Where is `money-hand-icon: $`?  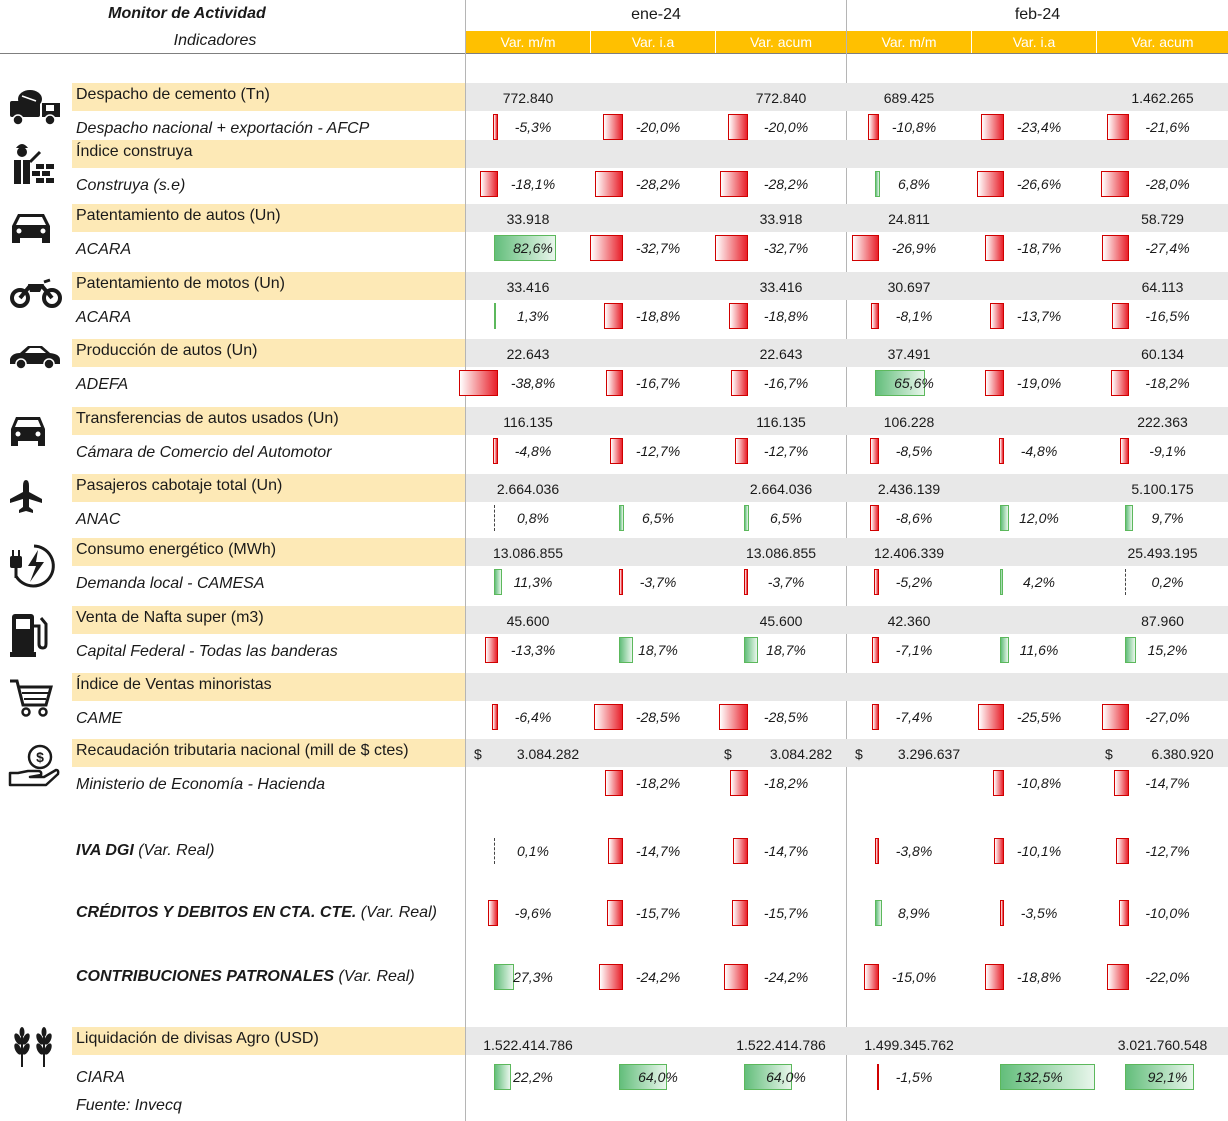
money-hand-icon: $ is located at coordinates (34, 768).